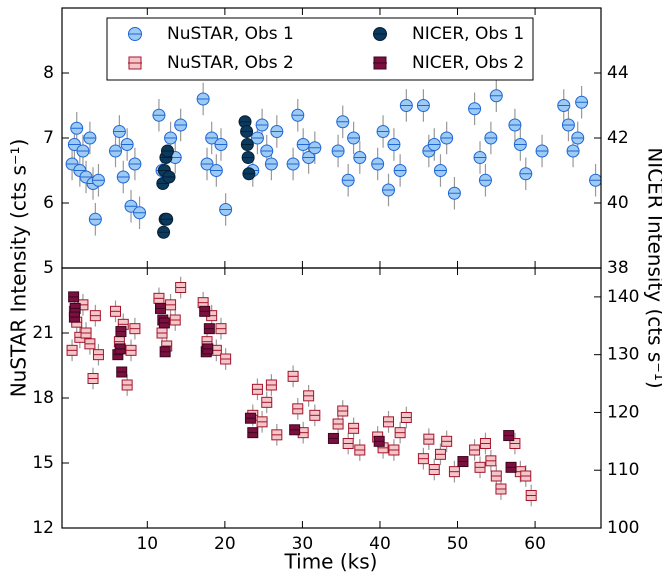 Image resolution: width=662 pixels, height=577 pixels. I want to click on x-tick-label: 50, so click(458, 544).